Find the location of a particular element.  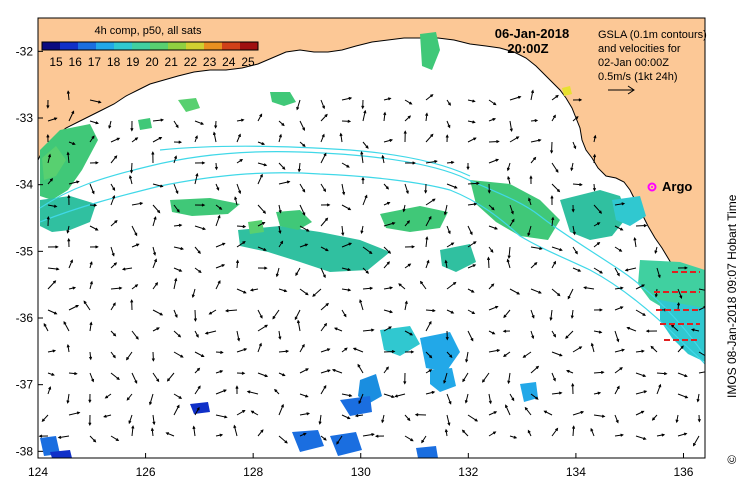

legend-arrow-icon is located at coordinates (621, 90).